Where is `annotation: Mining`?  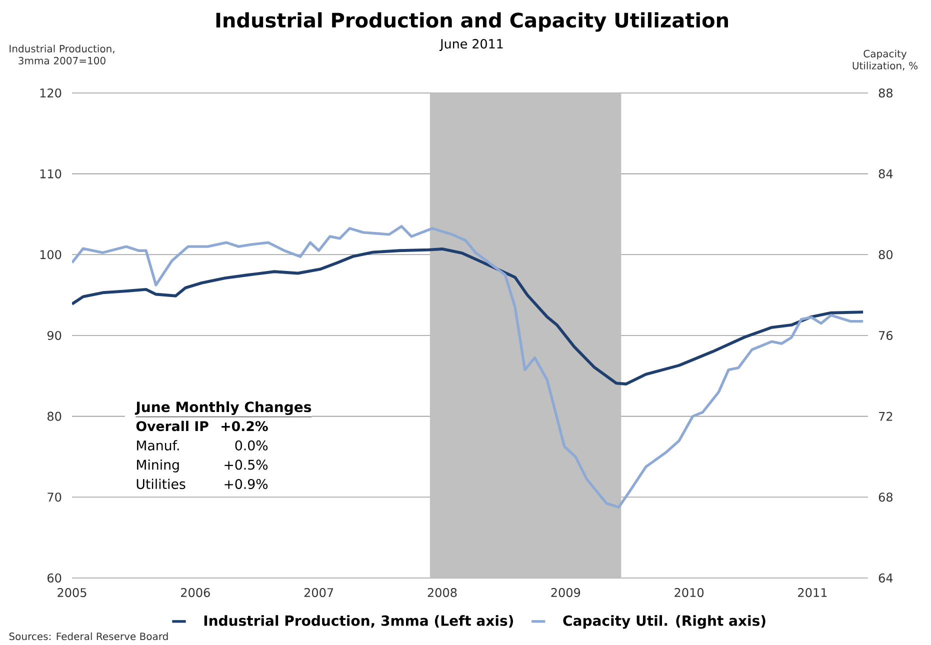 annotation: Mining is located at coordinates (158, 465).